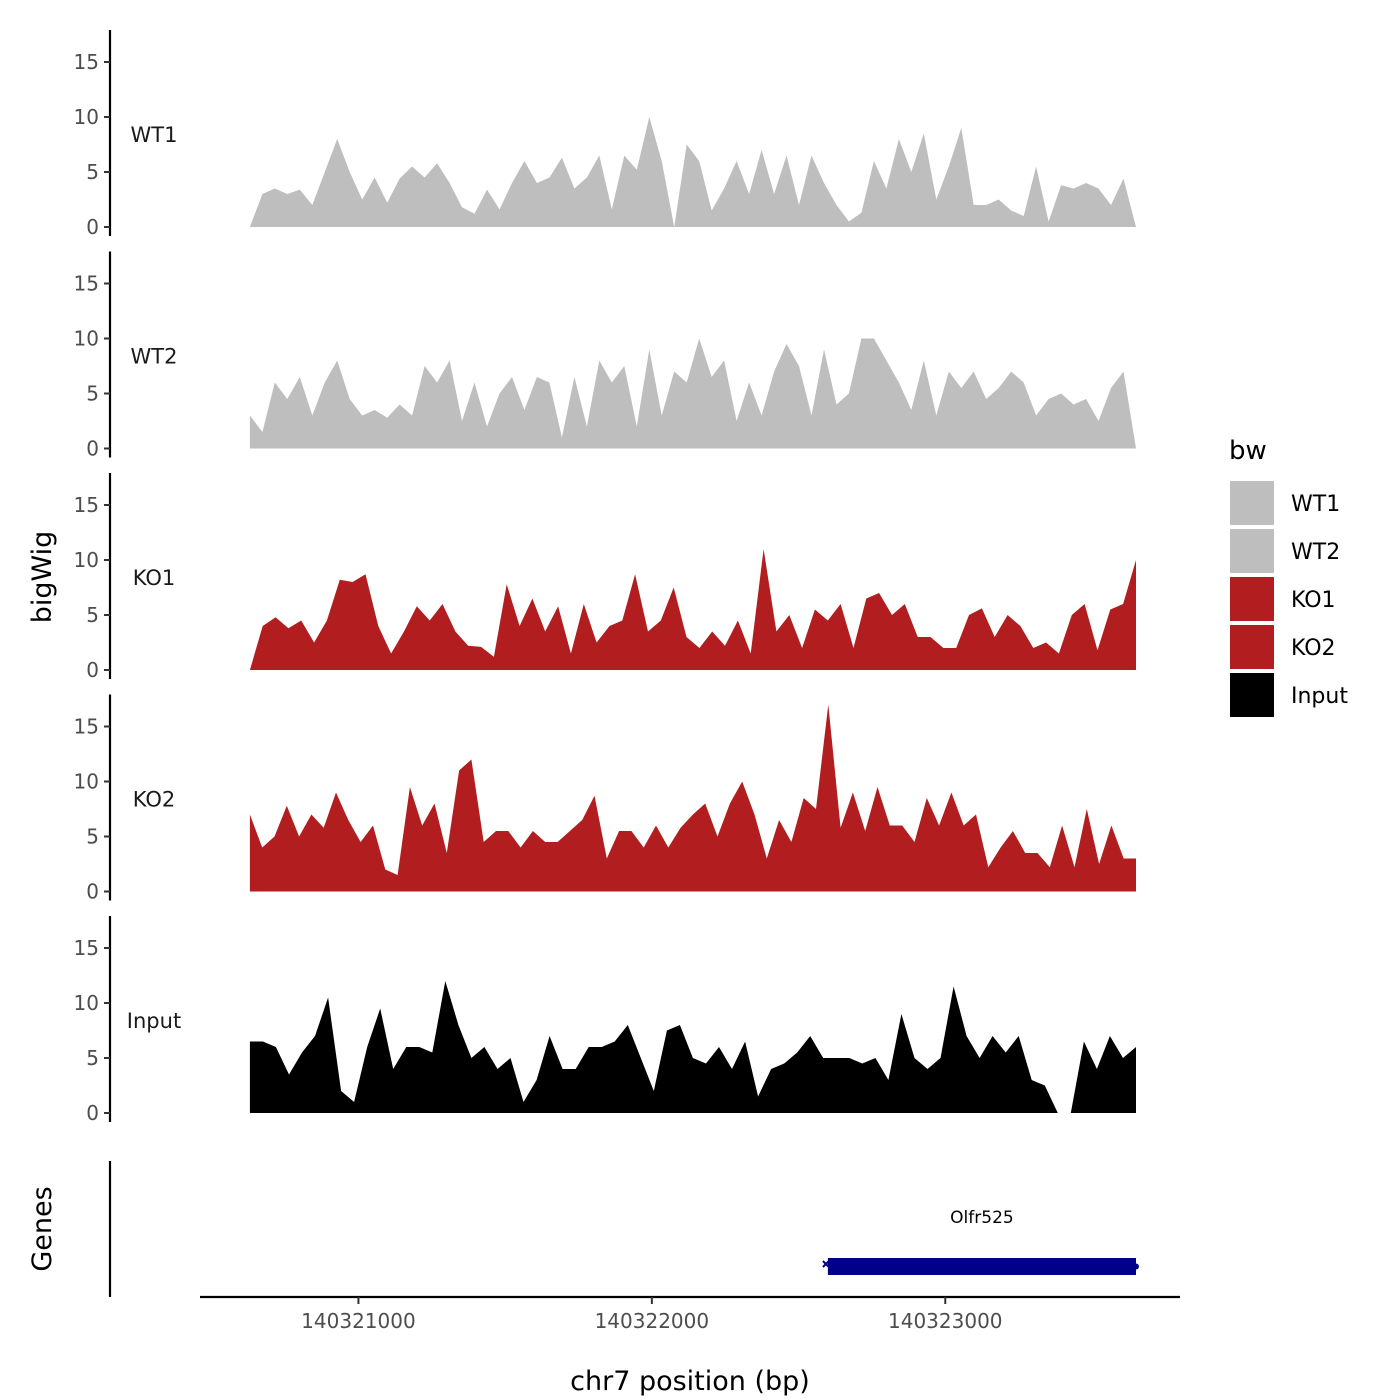 The height and width of the screenshot is (1400, 1400). Describe the element at coordinates (42, 577) in the screenshot. I see `y-axis-title: bigWig` at that location.